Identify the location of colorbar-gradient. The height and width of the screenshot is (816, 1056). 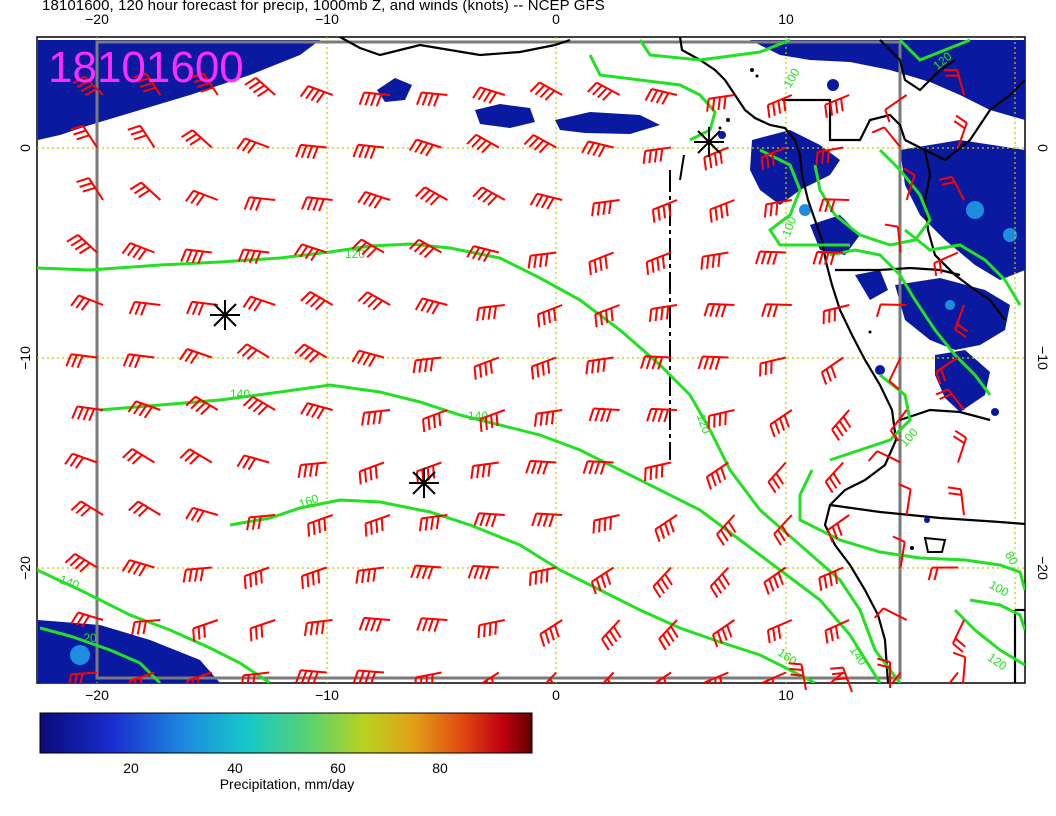
(286, 733).